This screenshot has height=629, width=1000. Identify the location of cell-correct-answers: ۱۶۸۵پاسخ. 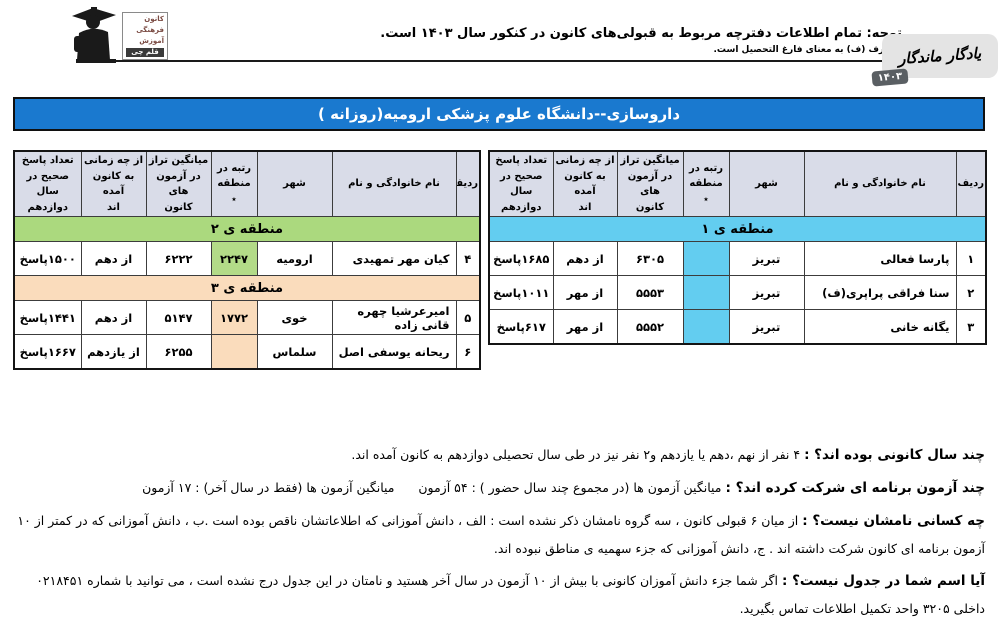
(521, 258).